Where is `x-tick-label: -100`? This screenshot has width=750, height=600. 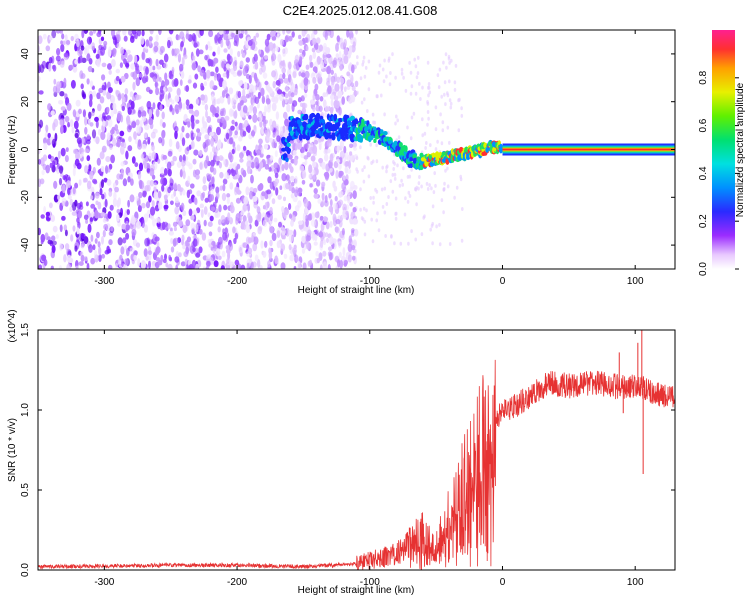
x-tick-label: -100 is located at coordinates (370, 281).